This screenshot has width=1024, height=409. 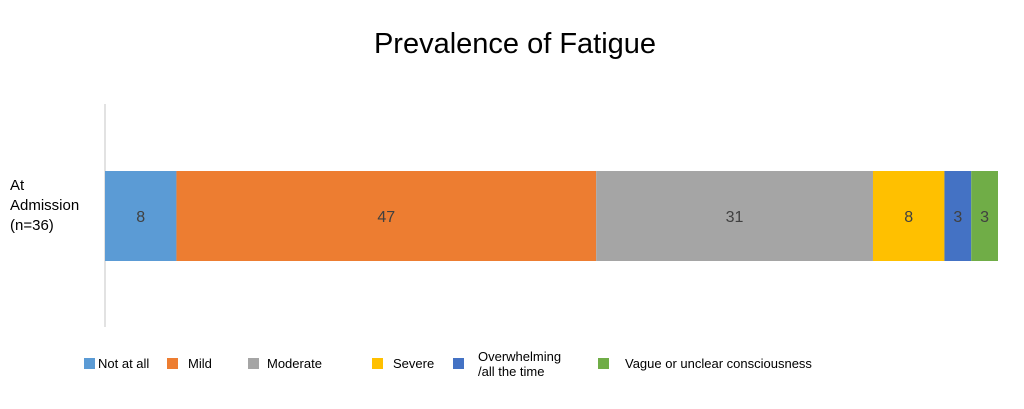 I want to click on legend-label: Vague or unclear consciousness, so click(x=718, y=363).